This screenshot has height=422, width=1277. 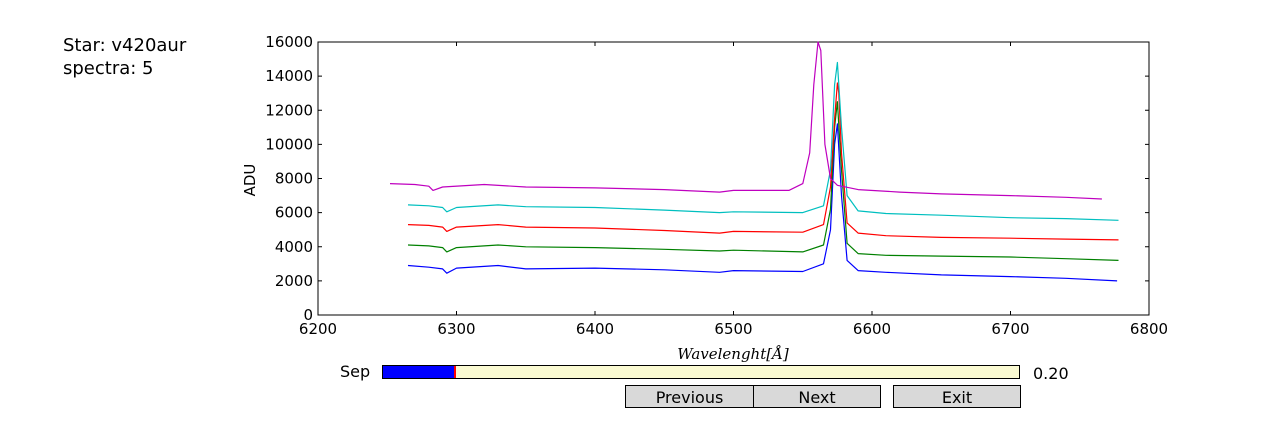 What do you see at coordinates (289, 42) in the screenshot?
I see `y-tick-label: 16000` at bounding box center [289, 42].